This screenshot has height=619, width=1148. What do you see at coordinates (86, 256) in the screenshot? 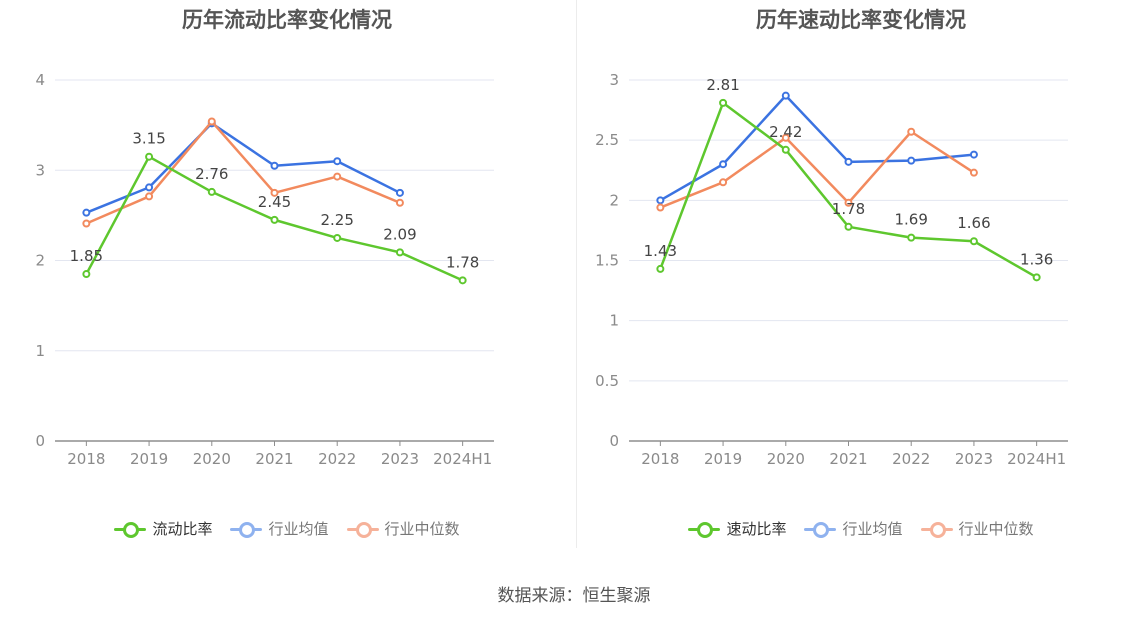
I see `data-label: 1.85` at bounding box center [86, 256].